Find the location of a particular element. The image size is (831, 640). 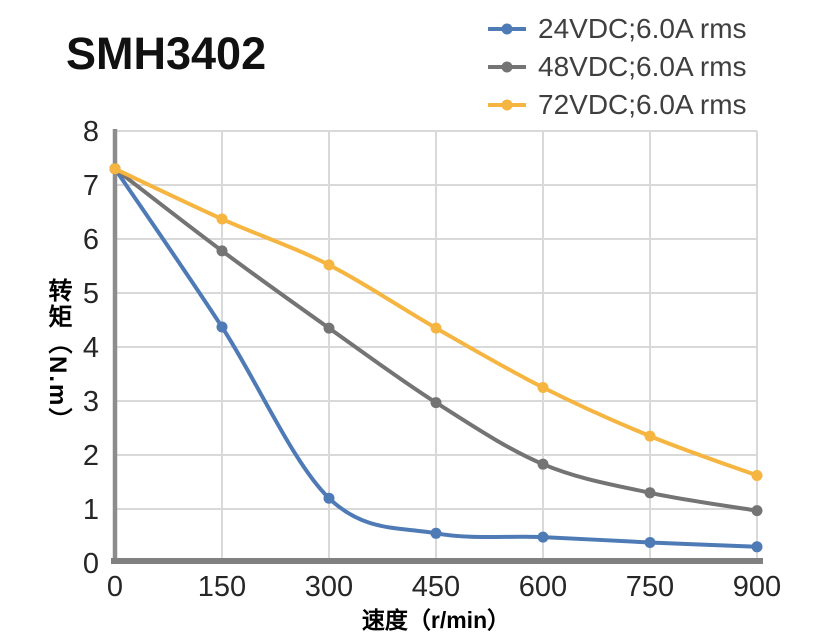

y-tick-label: 4 is located at coordinates (91, 348).